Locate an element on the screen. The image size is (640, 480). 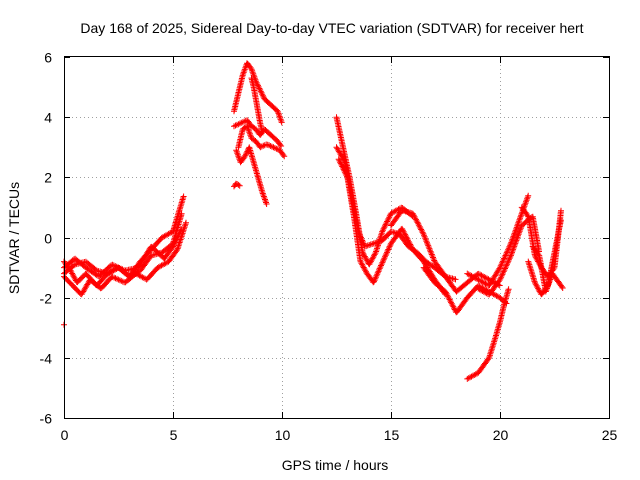
y-tick-label: 2 is located at coordinates (48, 178).